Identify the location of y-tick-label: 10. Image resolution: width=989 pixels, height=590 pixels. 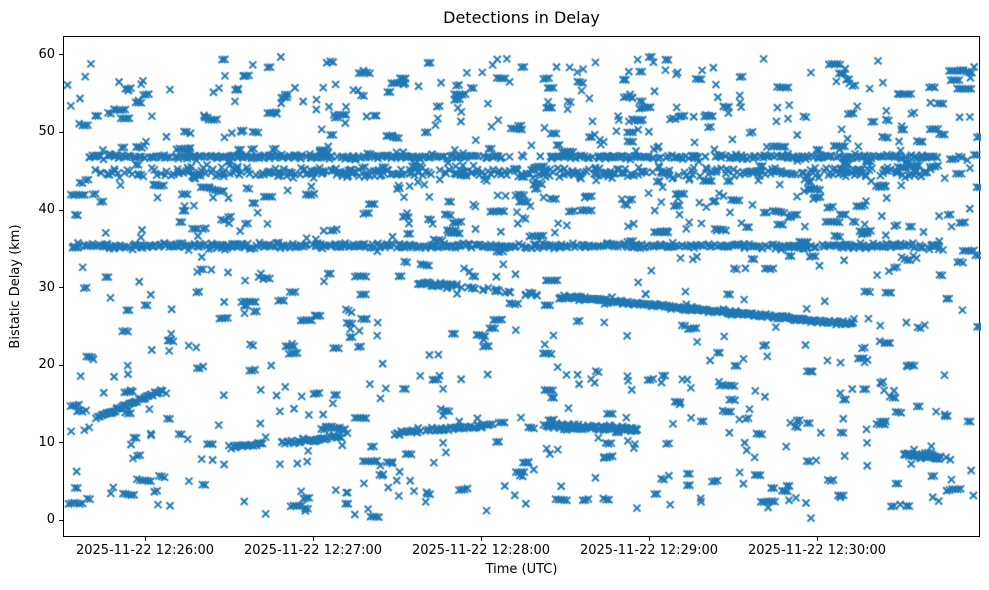
(46, 442).